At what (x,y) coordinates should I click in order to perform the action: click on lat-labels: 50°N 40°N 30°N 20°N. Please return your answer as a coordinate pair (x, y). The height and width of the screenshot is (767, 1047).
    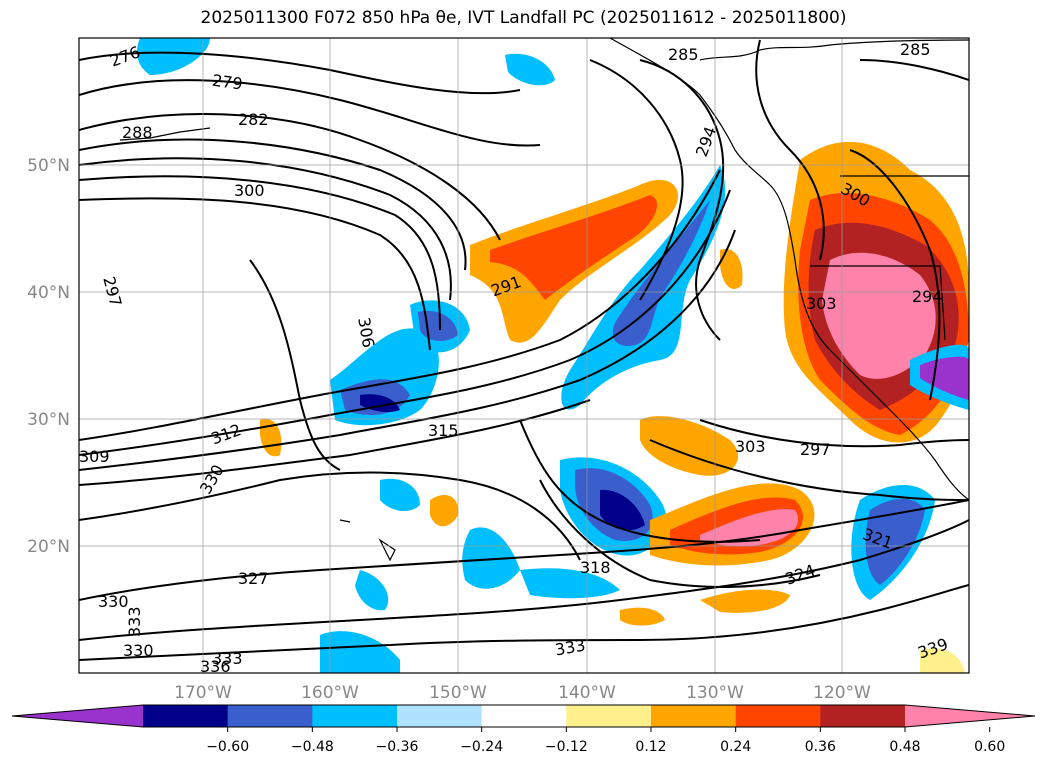
    Looking at the image, I should click on (48, 356).